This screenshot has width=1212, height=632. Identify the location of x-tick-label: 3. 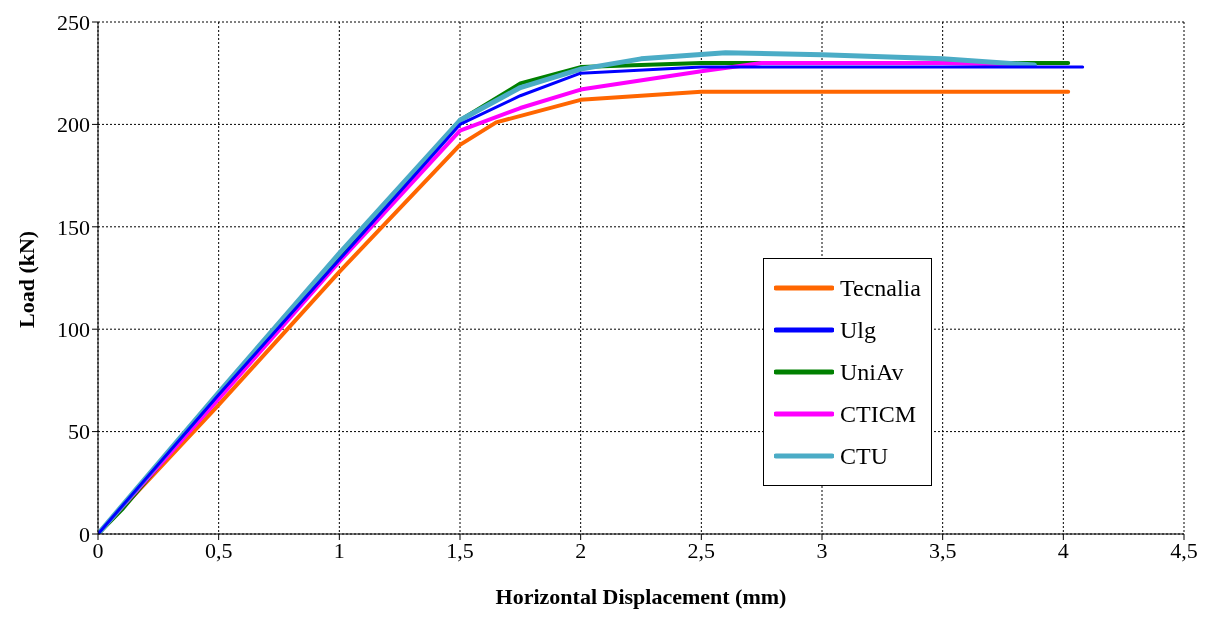
(822, 550).